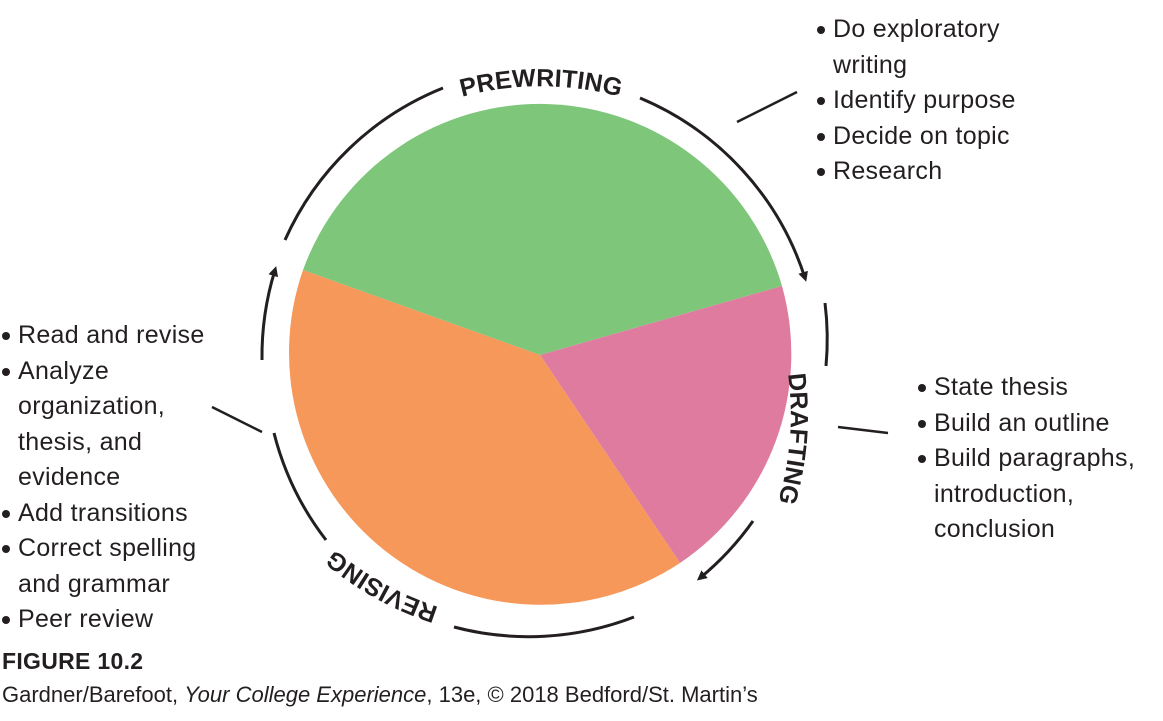 The width and height of the screenshot is (1163, 721). What do you see at coordinates (888, 171) in the screenshot?
I see `list-item-text: Research` at bounding box center [888, 171].